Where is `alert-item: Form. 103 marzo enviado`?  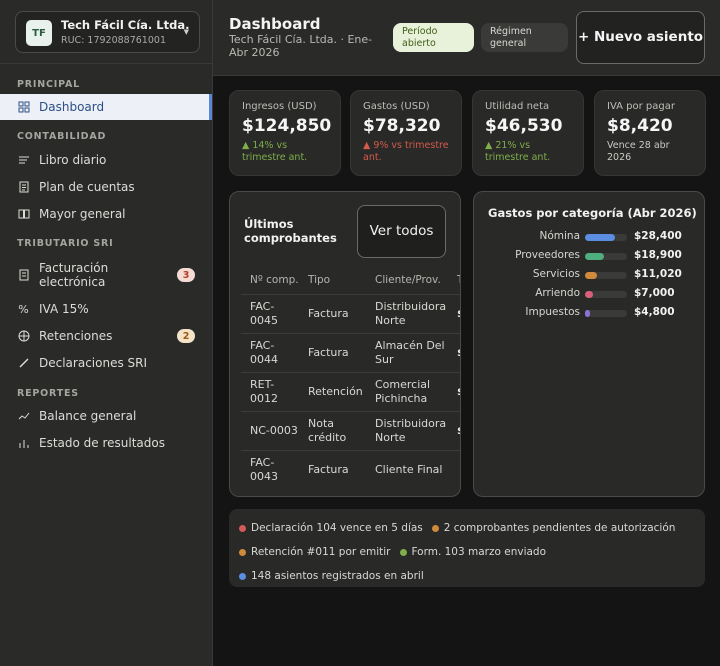
alert-item: Form. 103 marzo enviado is located at coordinates (472, 552).